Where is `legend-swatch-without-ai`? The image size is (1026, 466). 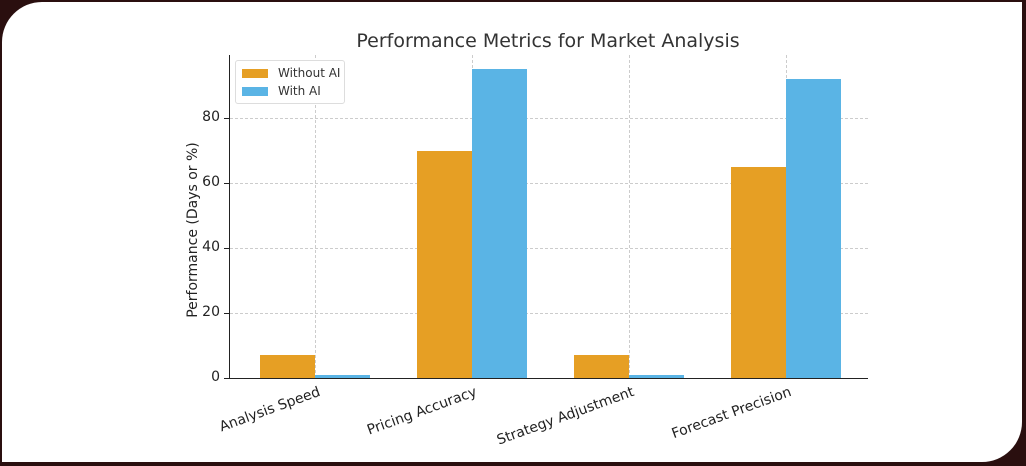
legend-swatch-without-ai is located at coordinates (255, 73).